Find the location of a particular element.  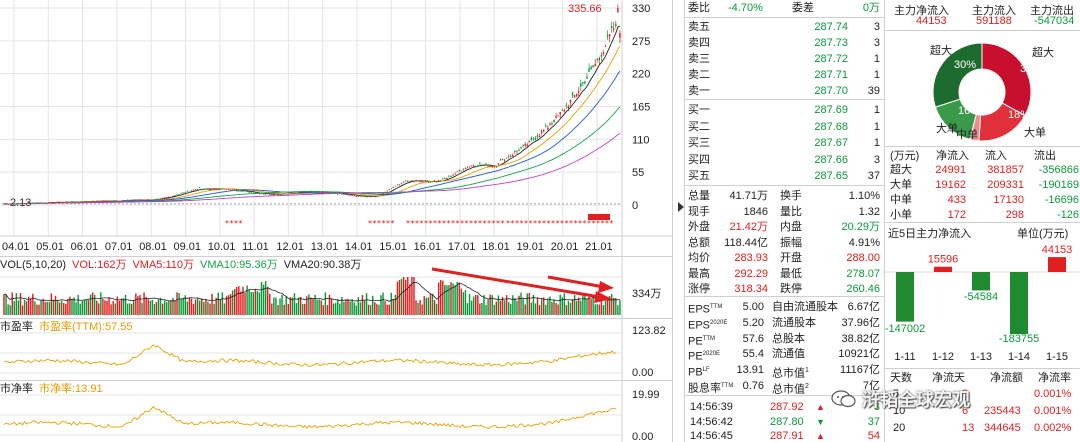

sell-level-row: 卖一 287.70 39 is located at coordinates (786, 91).